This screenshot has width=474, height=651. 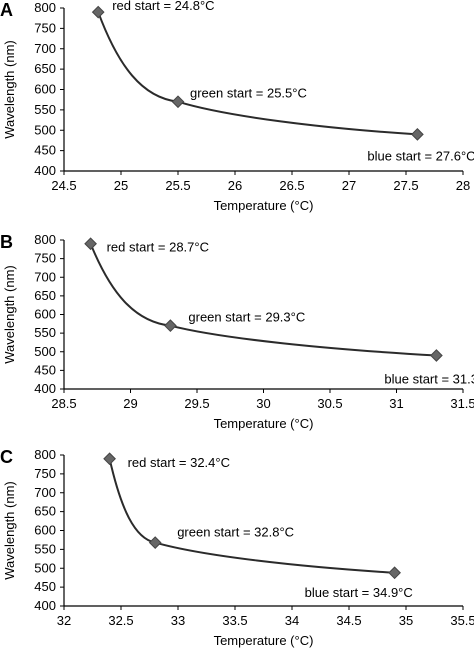 I want to click on point-annotation: blue start = 27.6°C, so click(x=420, y=155).